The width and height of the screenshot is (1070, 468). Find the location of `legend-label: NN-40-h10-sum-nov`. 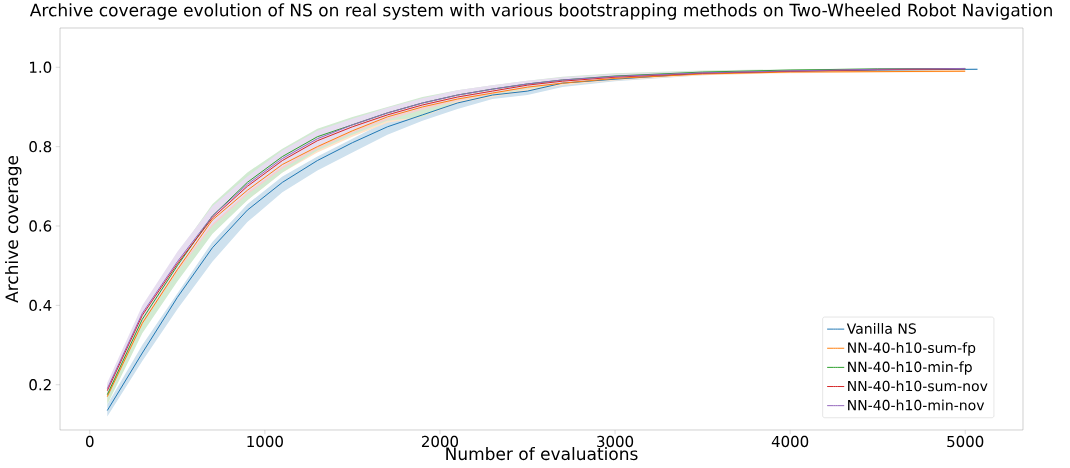

legend-label: NN-40-h10-sum-nov is located at coordinates (918, 386).